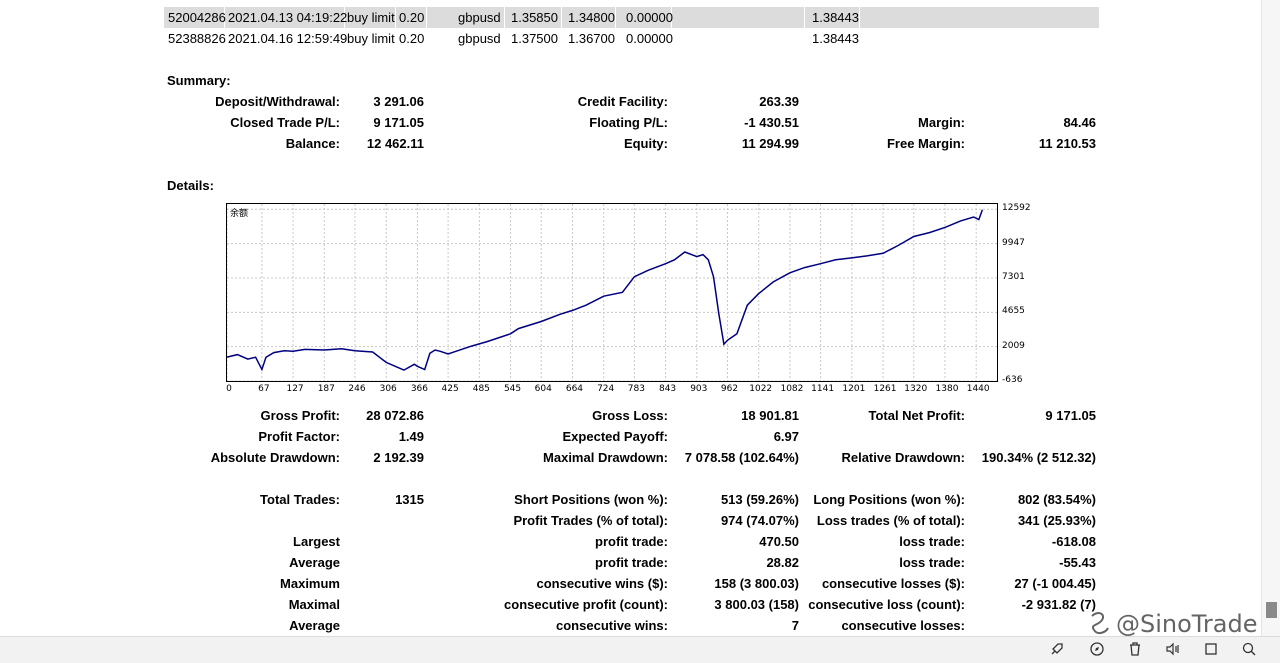 The image size is (1280, 663). What do you see at coordinates (1073, 541) in the screenshot?
I see `detail-value: -618.08` at bounding box center [1073, 541].